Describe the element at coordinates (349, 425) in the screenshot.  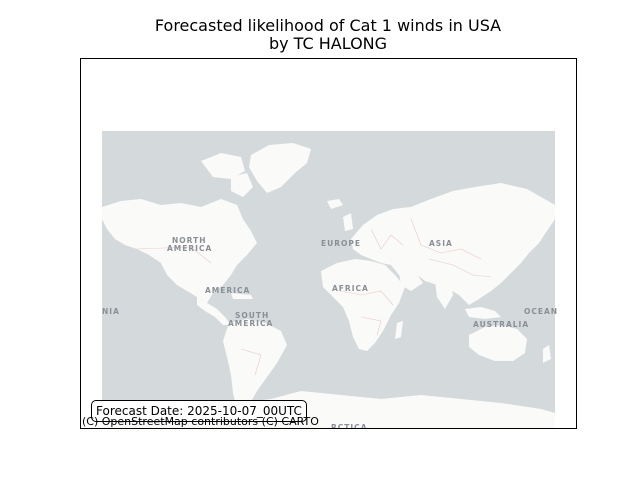
I see `label-antarctica: RCTICA` at that location.